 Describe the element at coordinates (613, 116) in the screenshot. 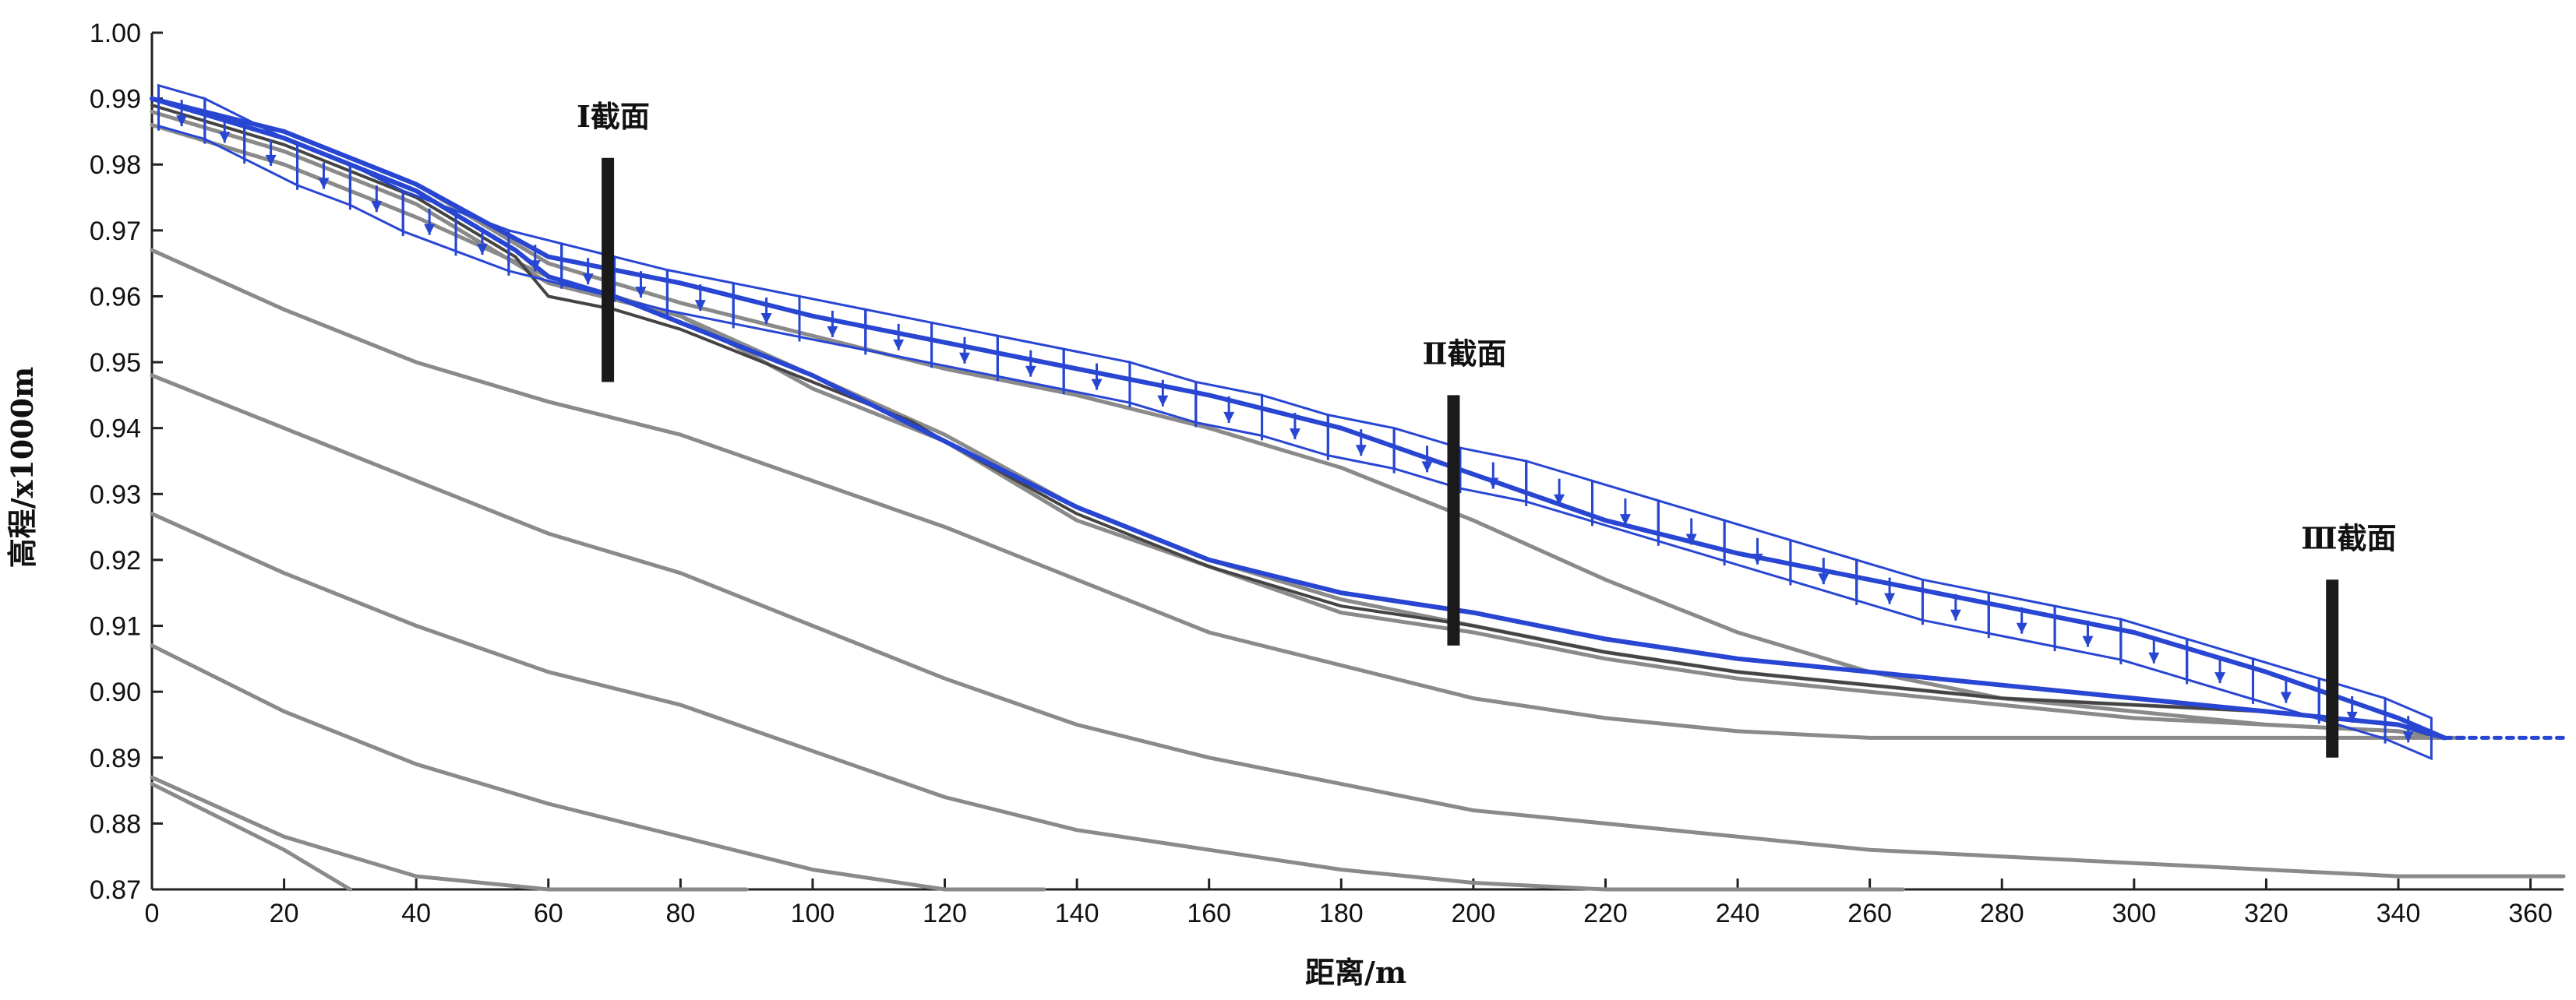

I see `section-label-1: Ⅰ截面` at that location.